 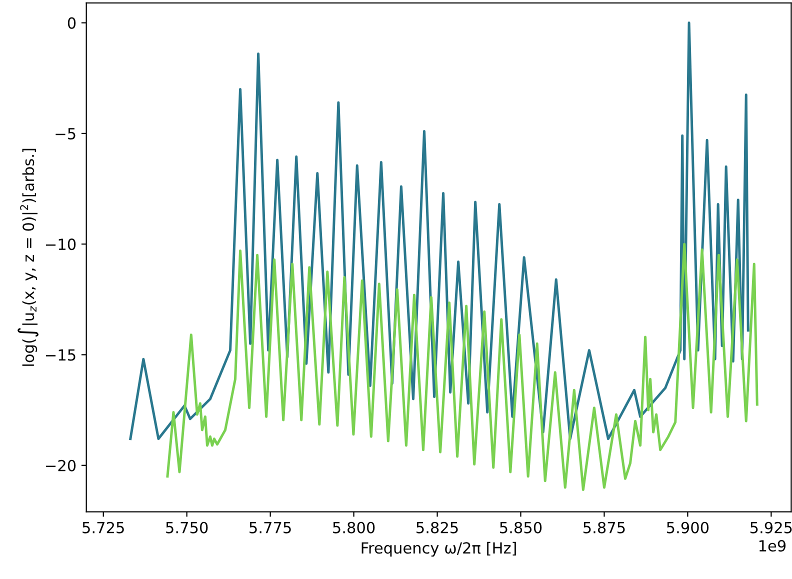 I want to click on x-tick-label: 5.850, so click(x=521, y=528).